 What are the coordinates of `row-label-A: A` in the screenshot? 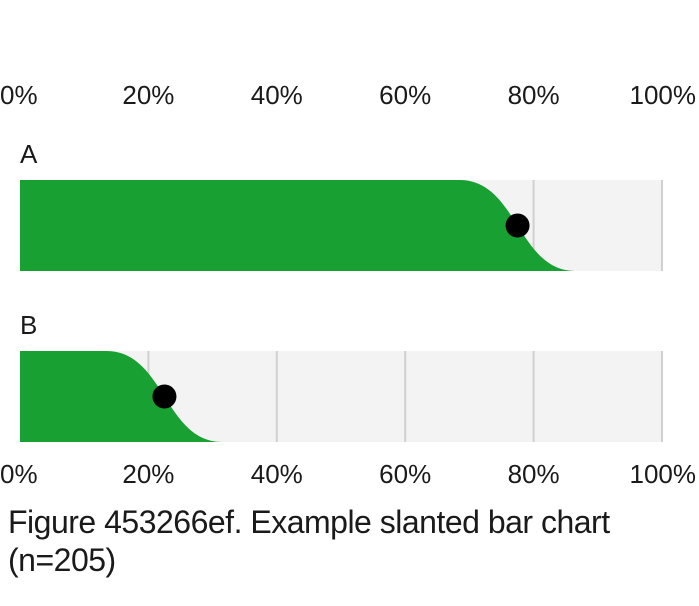 It's located at (29, 154).